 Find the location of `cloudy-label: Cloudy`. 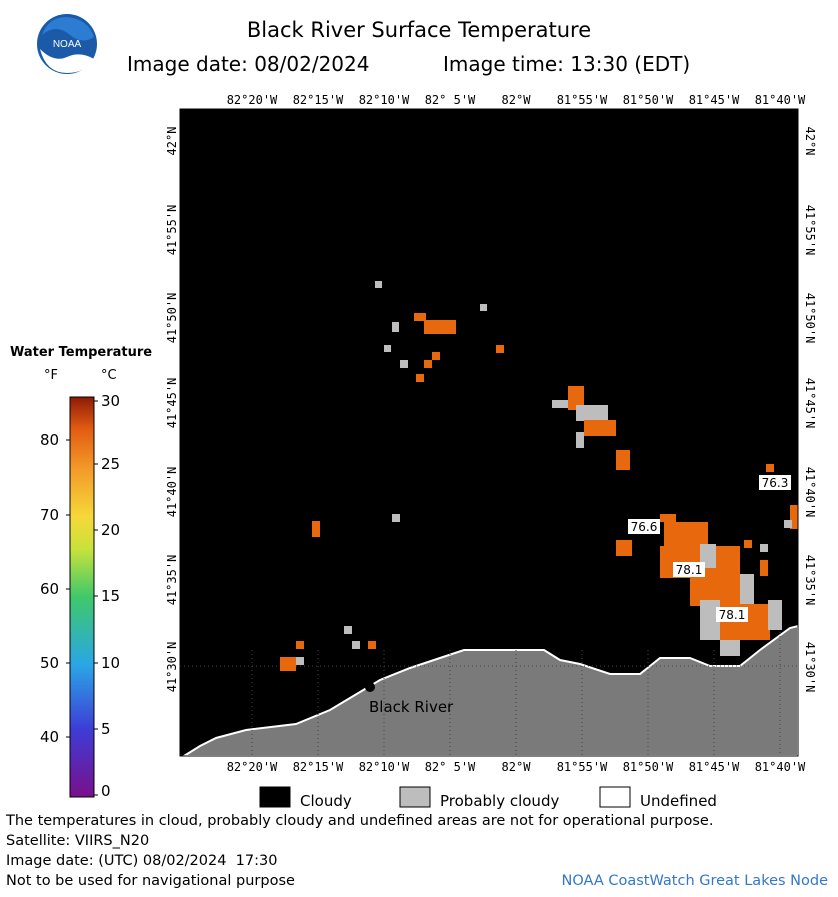

cloudy-label: Cloudy is located at coordinates (326, 801).